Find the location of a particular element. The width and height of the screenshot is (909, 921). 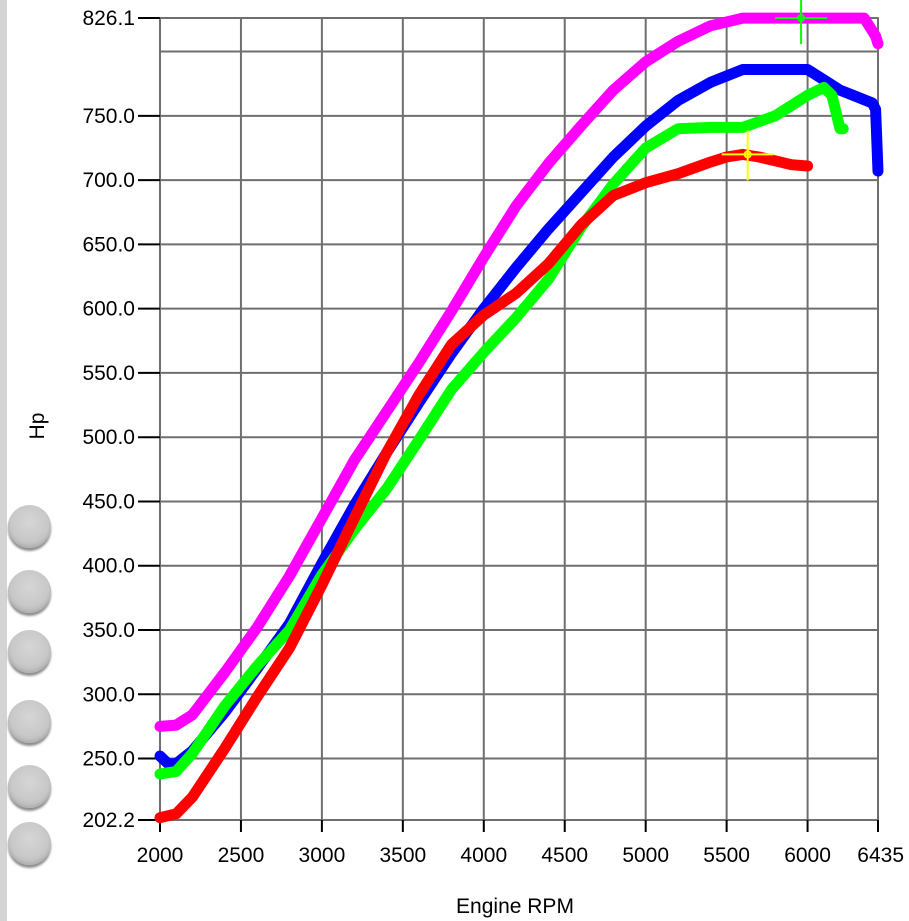

x-axis: 2000 2500 3000 3500 4000 4500 5000 5500 6000 6435 is located at coordinates (520, 843).